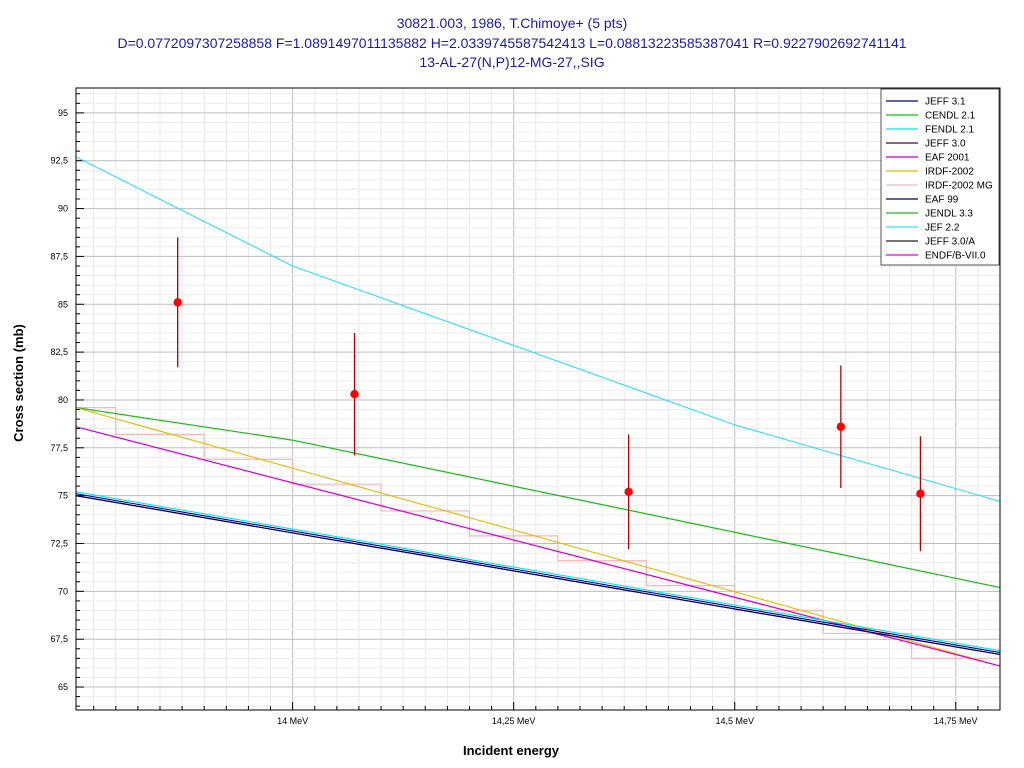 The width and height of the screenshot is (1024, 768). I want to click on y-tick-label: 72,5, so click(59, 543).